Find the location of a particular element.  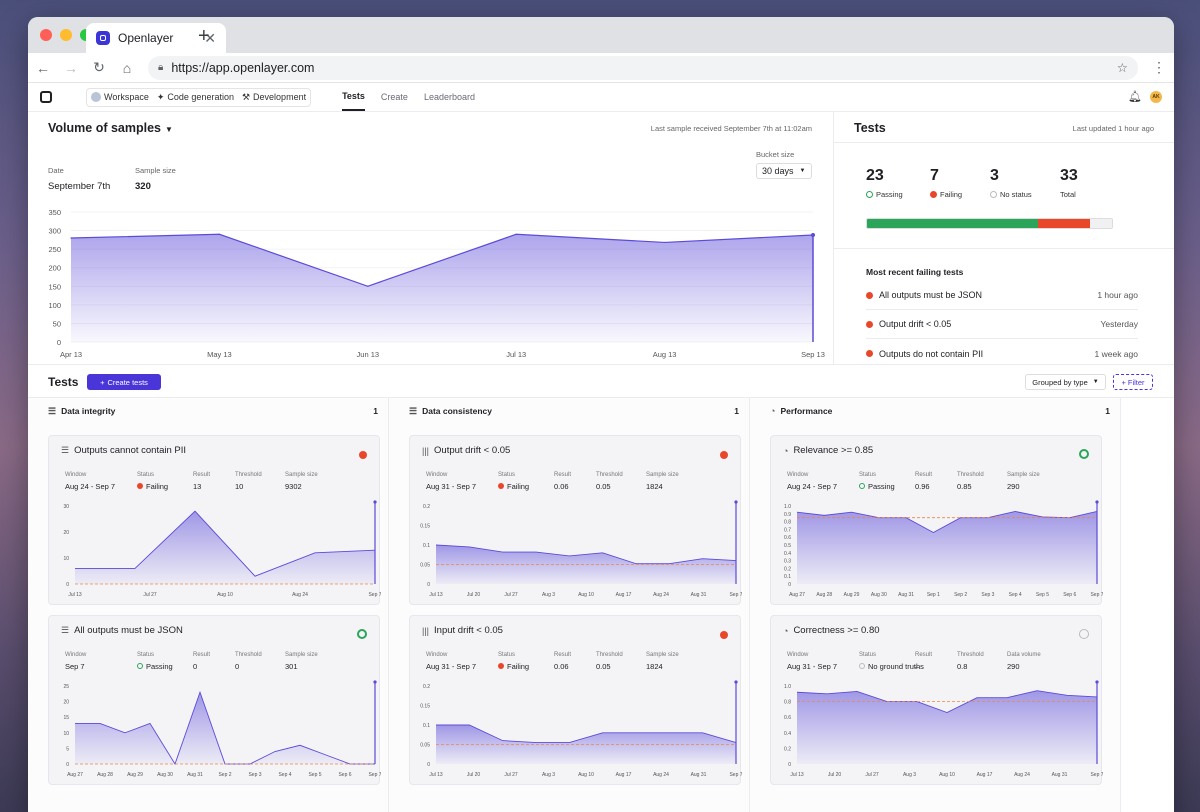

avatar: AK is located at coordinates (1156, 96).